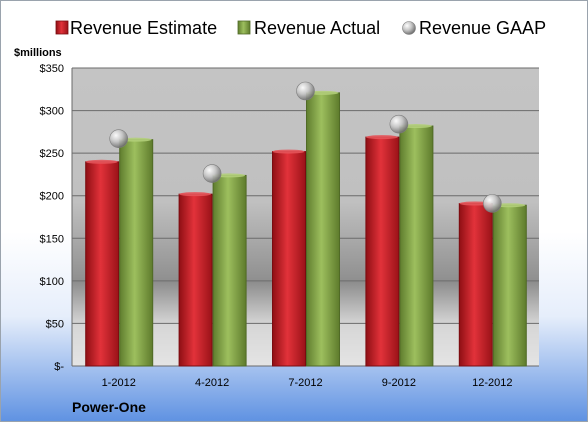 The height and width of the screenshot is (422, 588). What do you see at coordinates (244, 27) in the screenshot?
I see `legend-swatch-actual` at bounding box center [244, 27].